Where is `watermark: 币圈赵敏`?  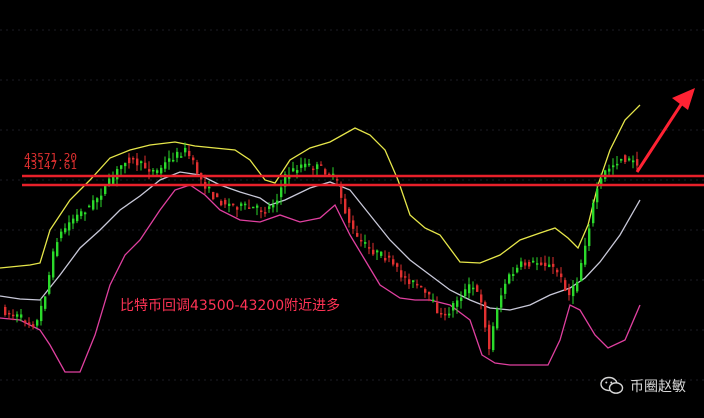 watermark: 币圈赵敏 is located at coordinates (643, 386).